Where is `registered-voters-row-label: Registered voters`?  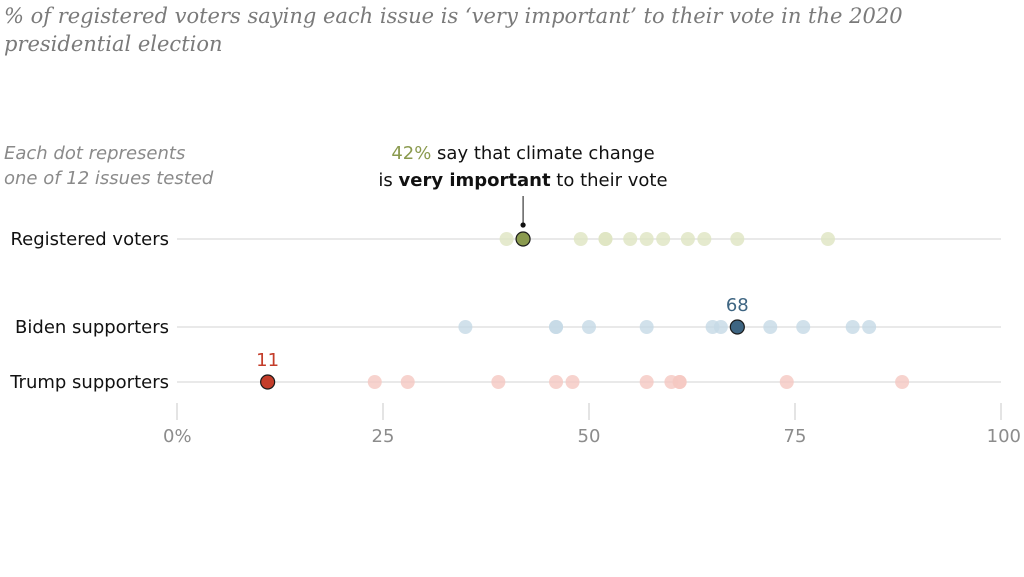 registered-voters-row-label: Registered voters is located at coordinates (89, 239).